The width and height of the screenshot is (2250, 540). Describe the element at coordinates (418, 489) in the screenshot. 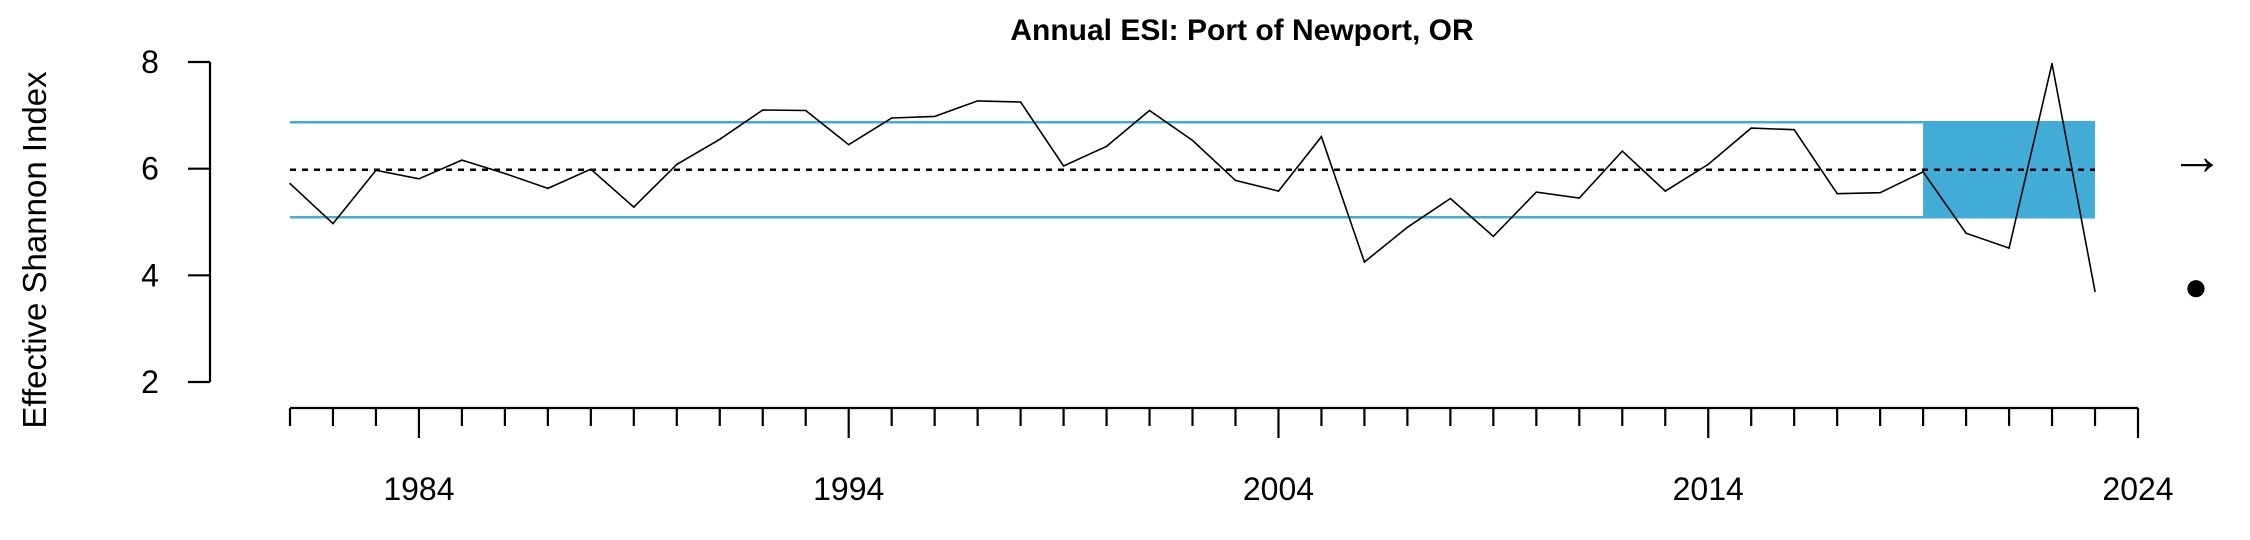

I see `x-tick-label: 1984` at that location.